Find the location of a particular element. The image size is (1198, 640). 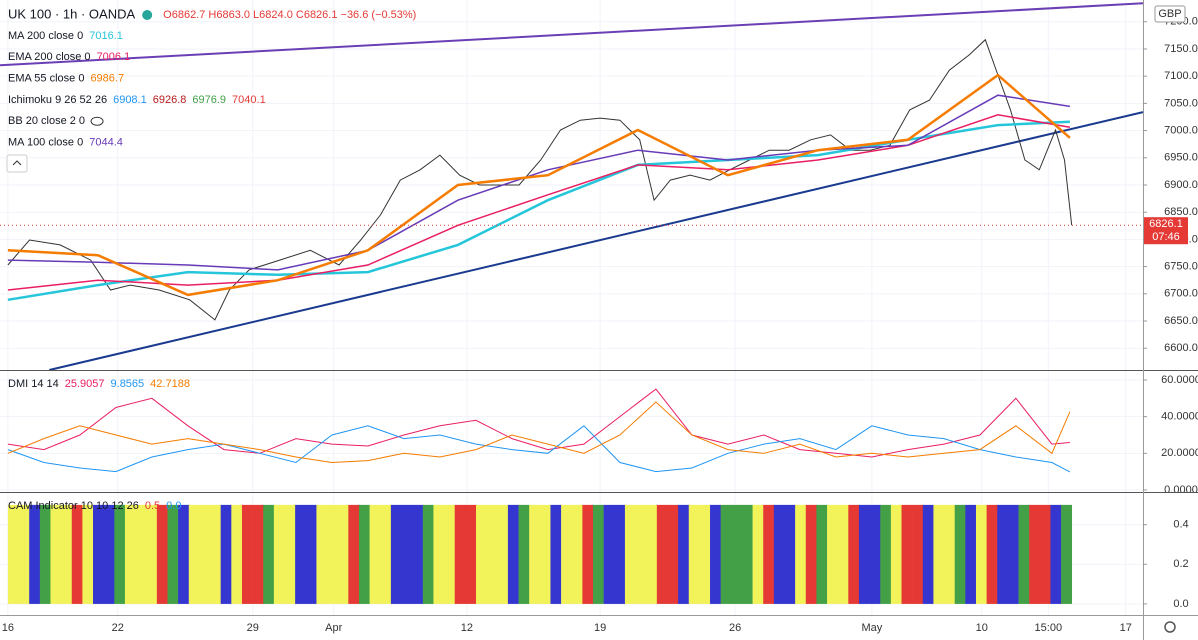

y-tick-label: 7100.0 is located at coordinates (1181, 76).